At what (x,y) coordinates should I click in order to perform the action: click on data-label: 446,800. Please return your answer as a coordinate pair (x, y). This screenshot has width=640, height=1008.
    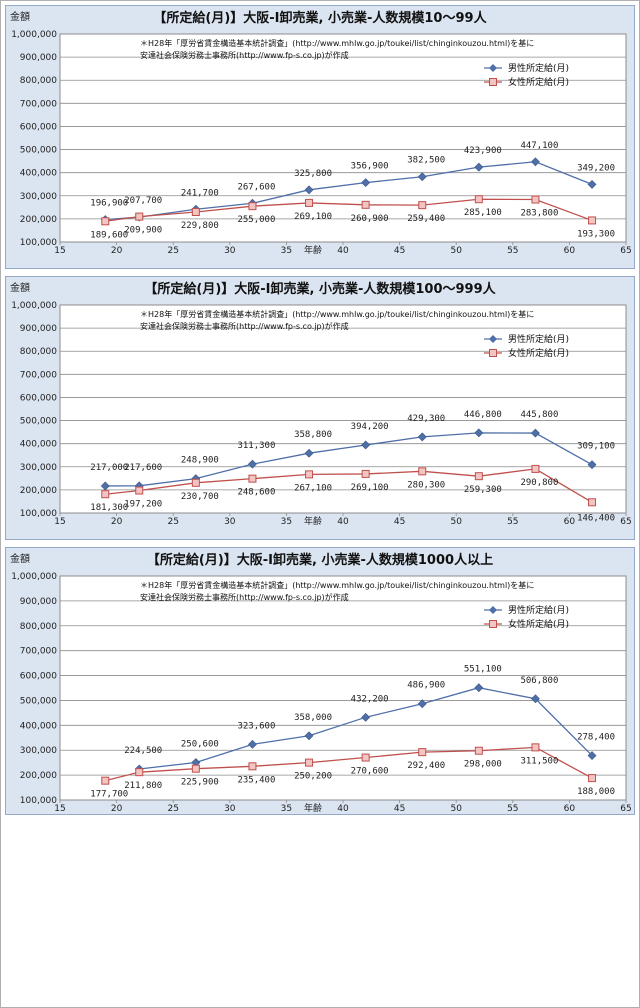
    Looking at the image, I should click on (483, 415).